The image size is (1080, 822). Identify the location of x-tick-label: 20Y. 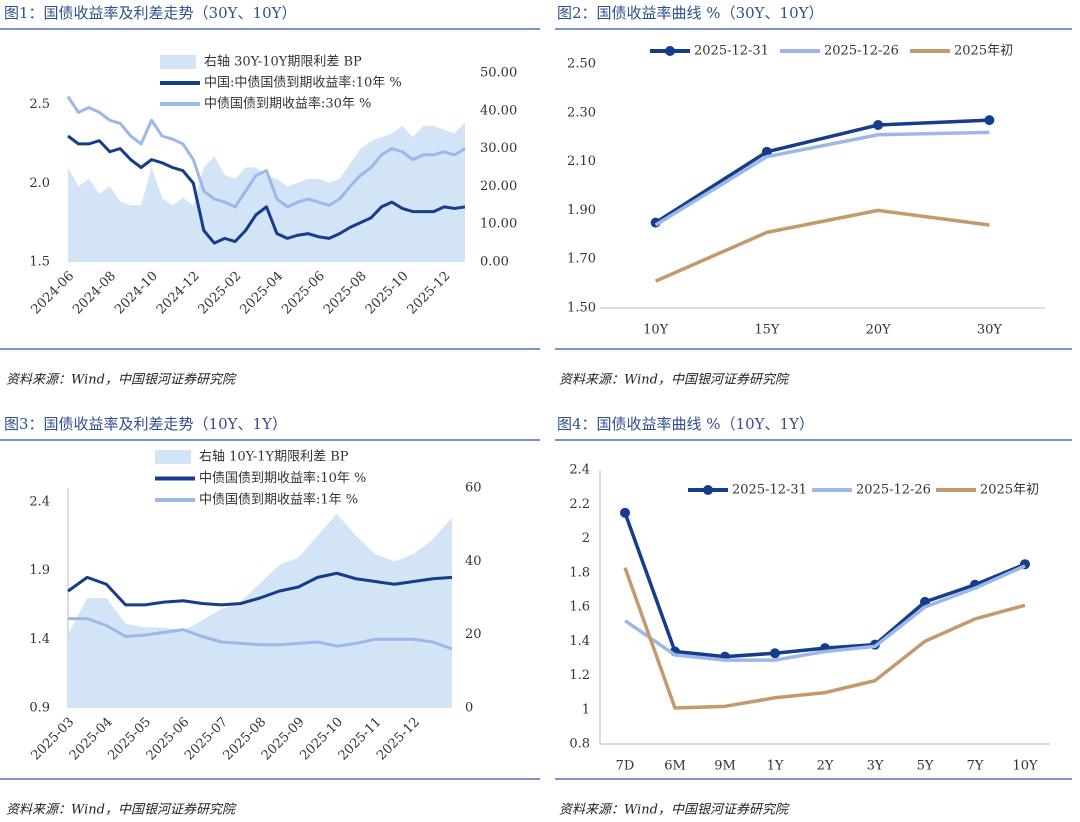
(879, 330).